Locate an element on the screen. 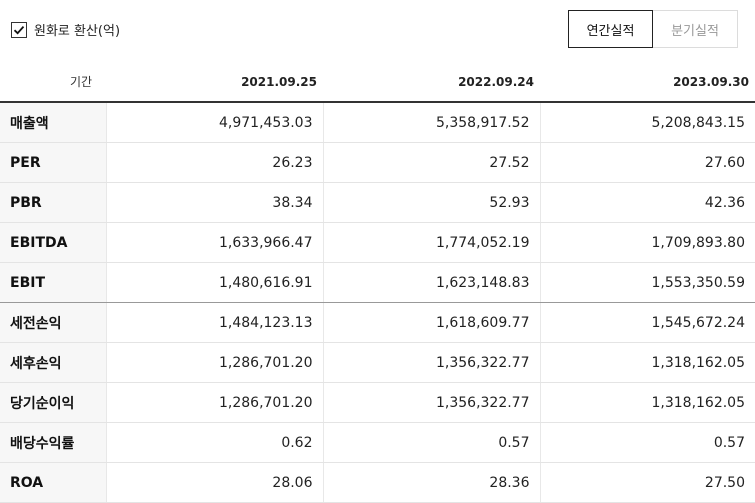 The width and height of the screenshot is (755, 503). cell-value: 1,553,350.59 is located at coordinates (647, 282).